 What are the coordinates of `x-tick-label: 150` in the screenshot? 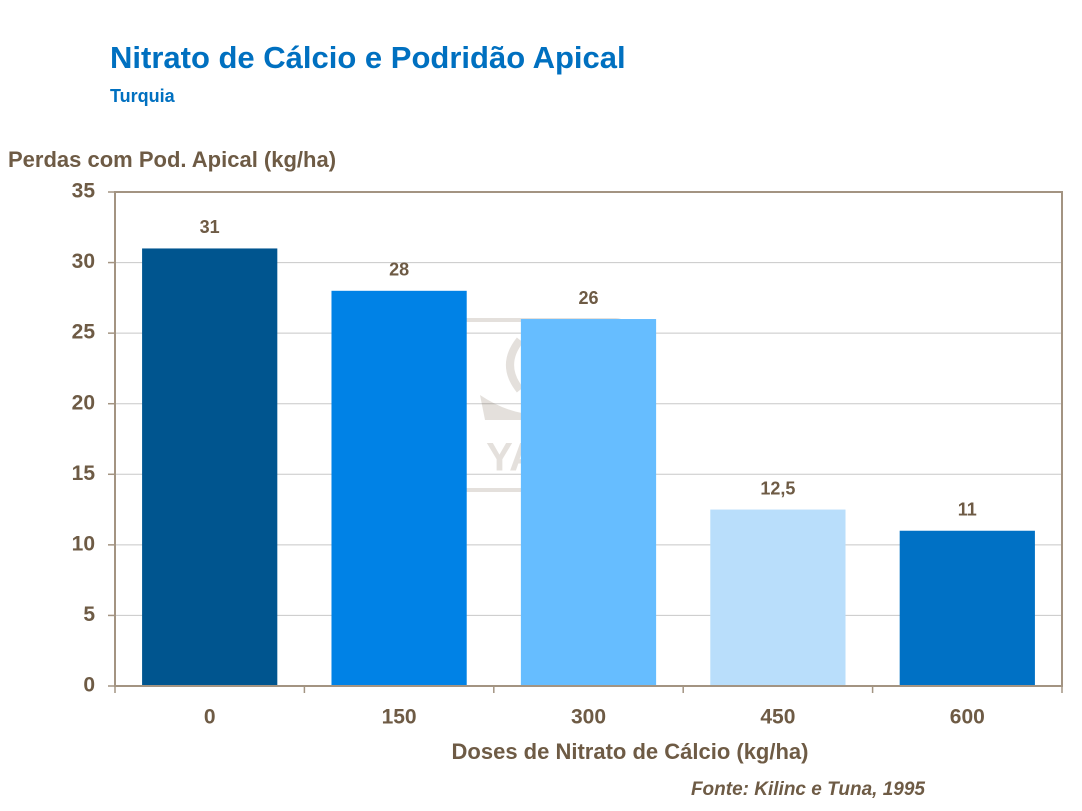 It's located at (399, 717).